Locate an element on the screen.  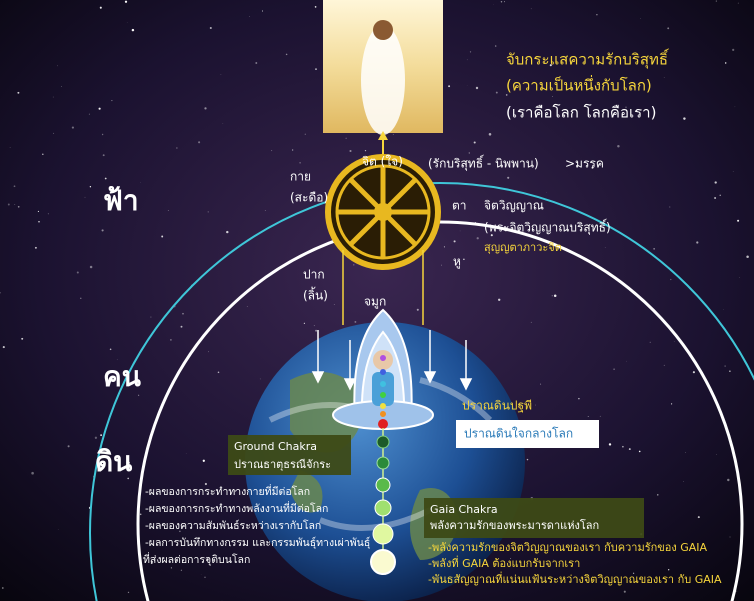
list-item: -พลังที่ GAIA ต้องแบกรับจากเรา is located at coordinates (504, 562).